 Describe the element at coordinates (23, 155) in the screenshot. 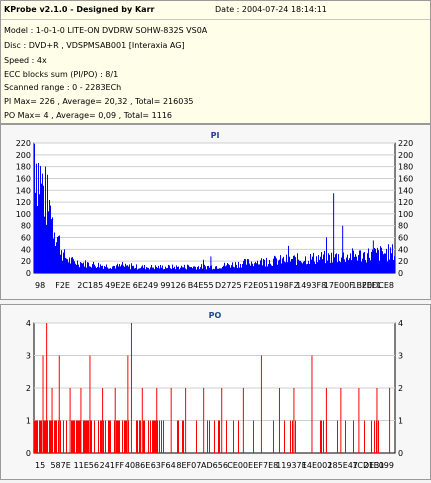

I see `y-tick-label-left: 200` at that location.